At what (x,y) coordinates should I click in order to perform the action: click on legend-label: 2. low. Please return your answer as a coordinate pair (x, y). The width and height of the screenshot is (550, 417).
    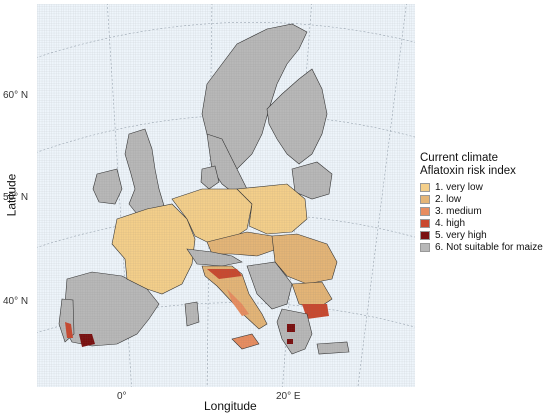
    Looking at the image, I should click on (448, 199).